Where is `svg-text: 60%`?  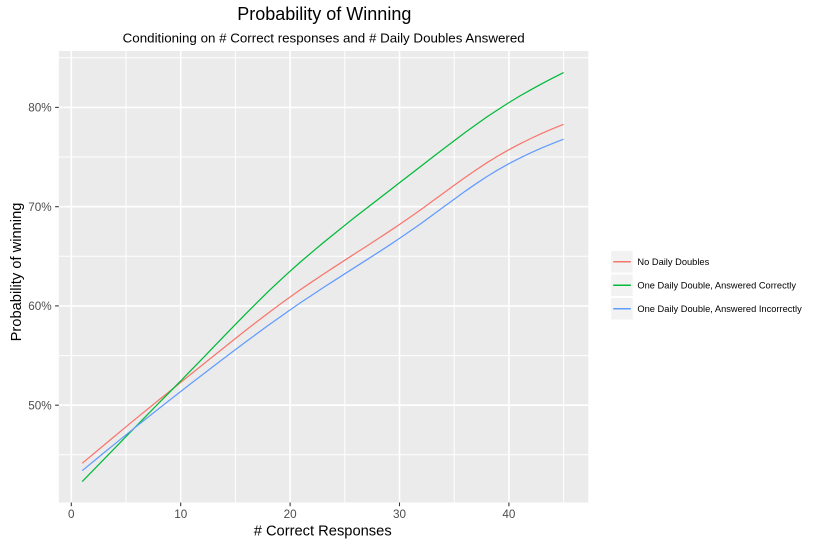
svg-text: 60% is located at coordinates (39, 306).